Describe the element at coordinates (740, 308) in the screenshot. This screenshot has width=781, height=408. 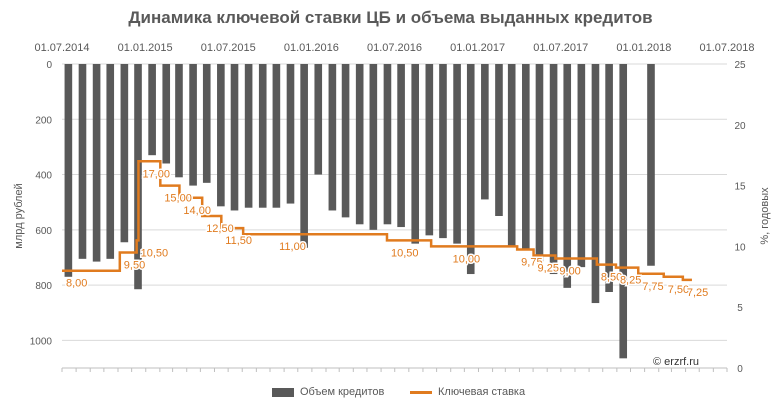
I see `y-right-tick-label: 5` at that location.